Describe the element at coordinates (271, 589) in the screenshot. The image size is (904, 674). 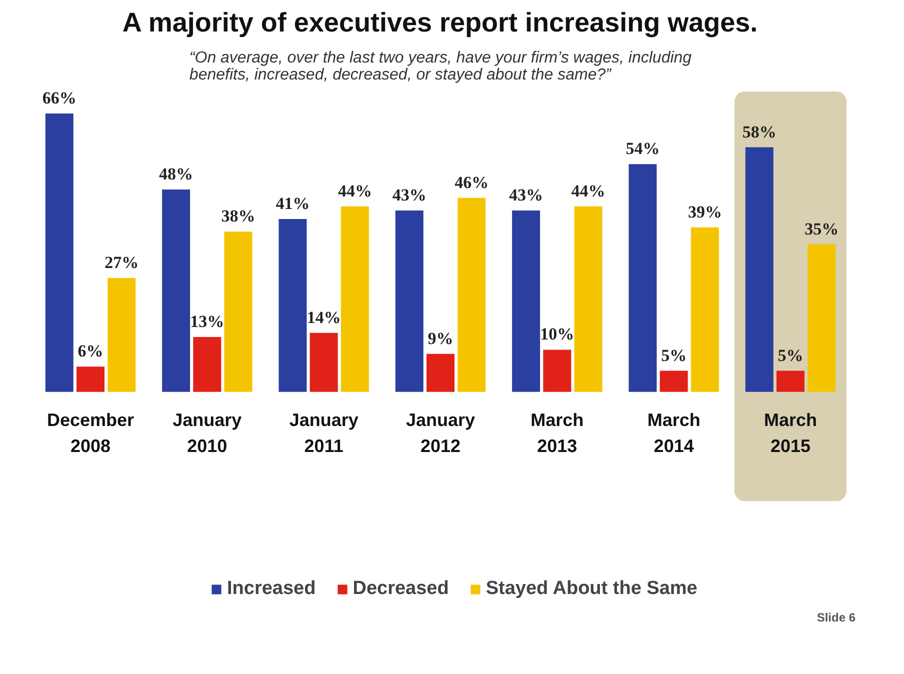
I see `legend-label: Increased` at that location.